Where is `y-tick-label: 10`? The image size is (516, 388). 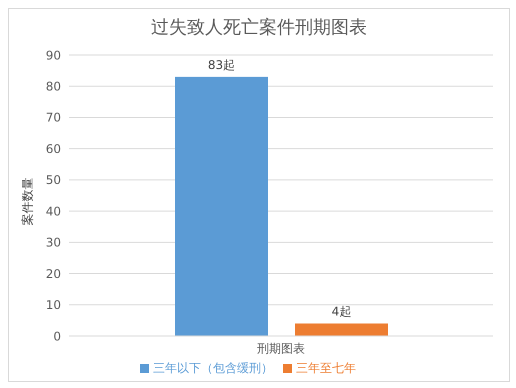 y-tick-label: 10 is located at coordinates (53, 305).